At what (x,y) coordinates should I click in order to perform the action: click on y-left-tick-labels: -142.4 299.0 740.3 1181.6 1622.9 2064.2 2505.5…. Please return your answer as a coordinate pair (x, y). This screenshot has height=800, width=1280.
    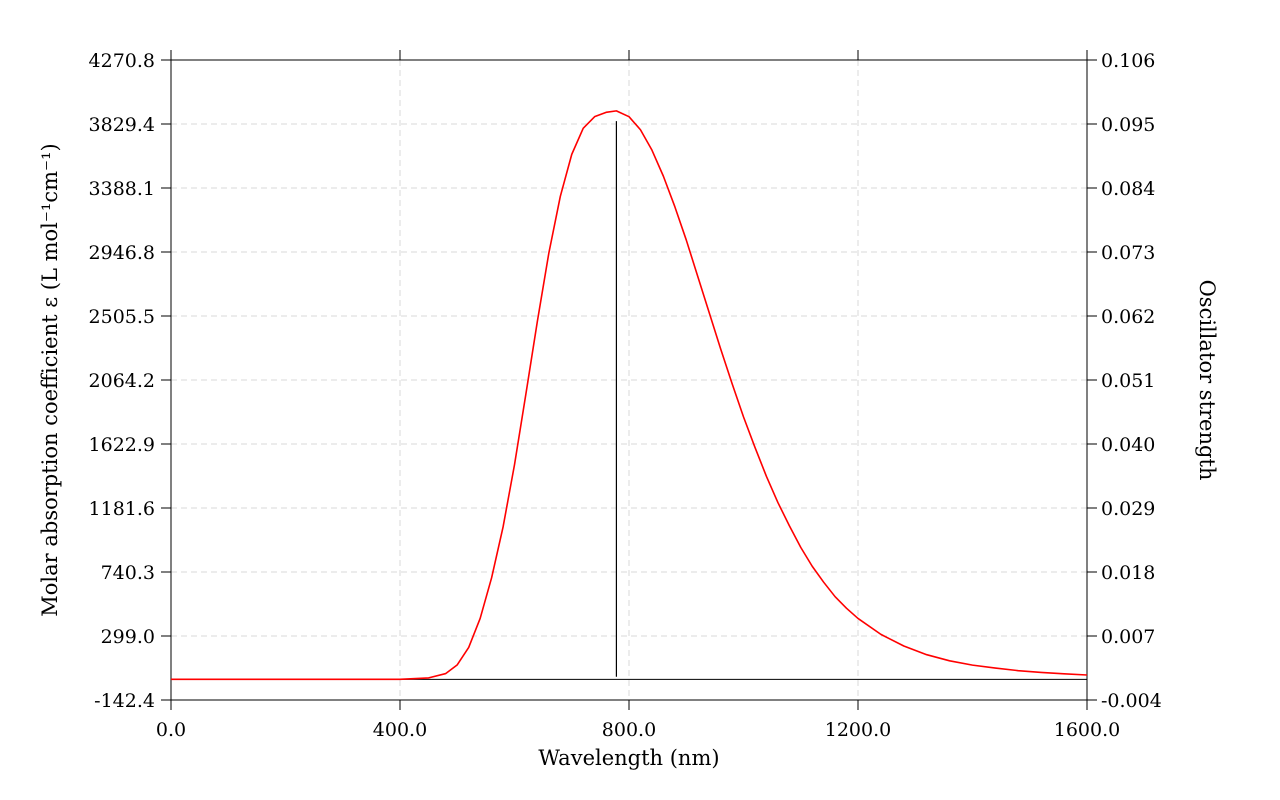
    Looking at the image, I should click on (122, 381).